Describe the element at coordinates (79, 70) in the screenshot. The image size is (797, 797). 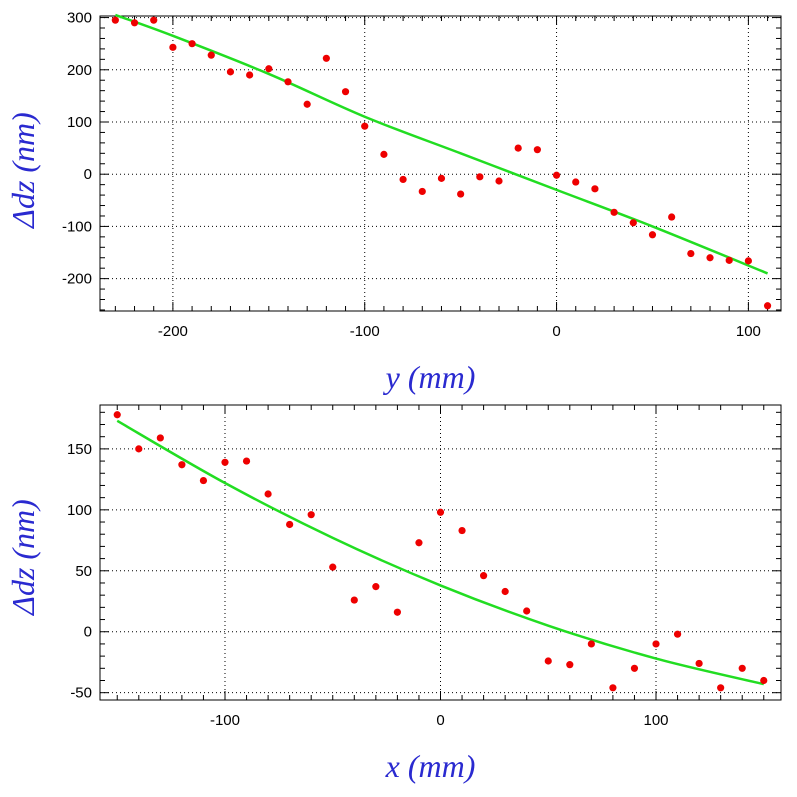
I see `y-tick-label: 200` at that location.